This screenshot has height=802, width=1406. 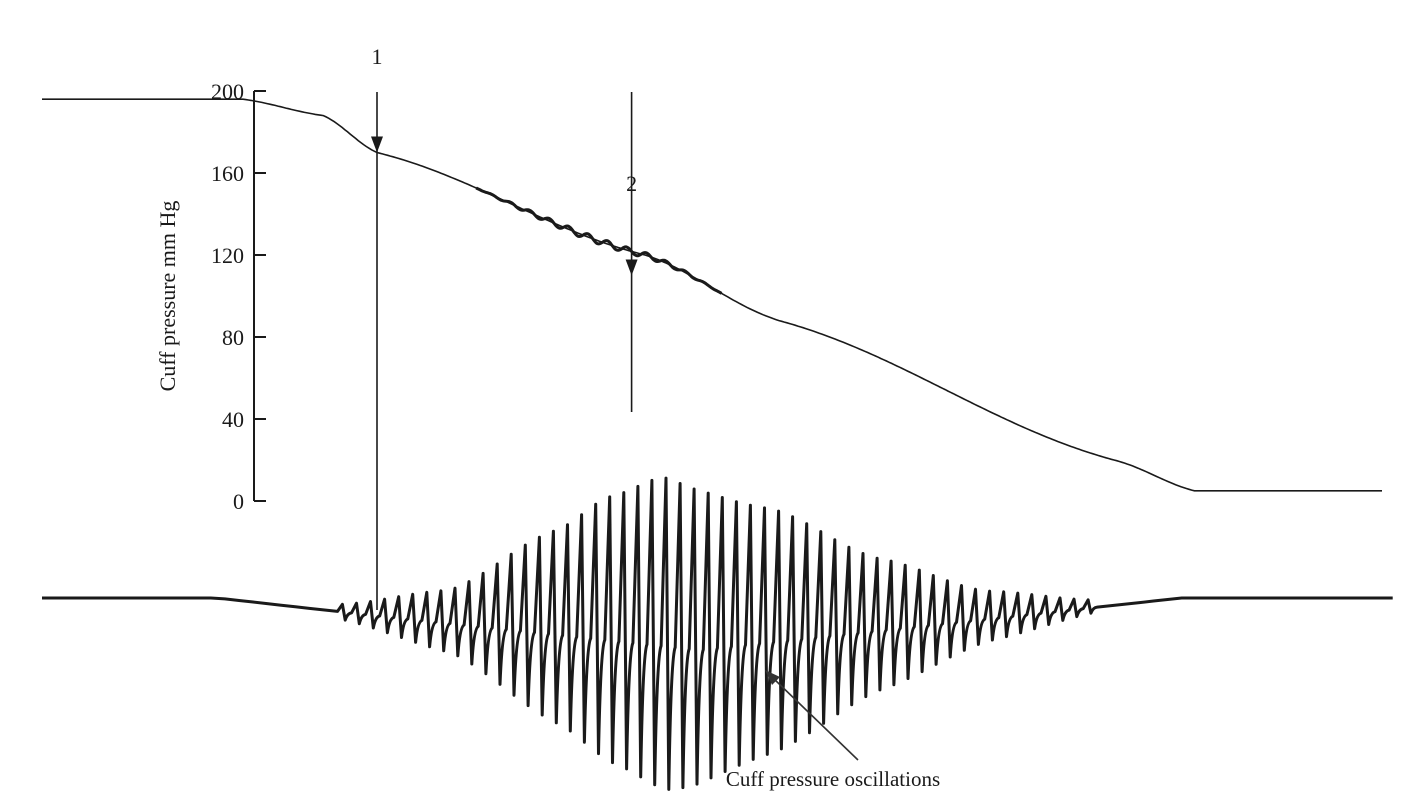 What do you see at coordinates (377, 144) in the screenshot?
I see `marker-1-arrowhead` at bounding box center [377, 144].